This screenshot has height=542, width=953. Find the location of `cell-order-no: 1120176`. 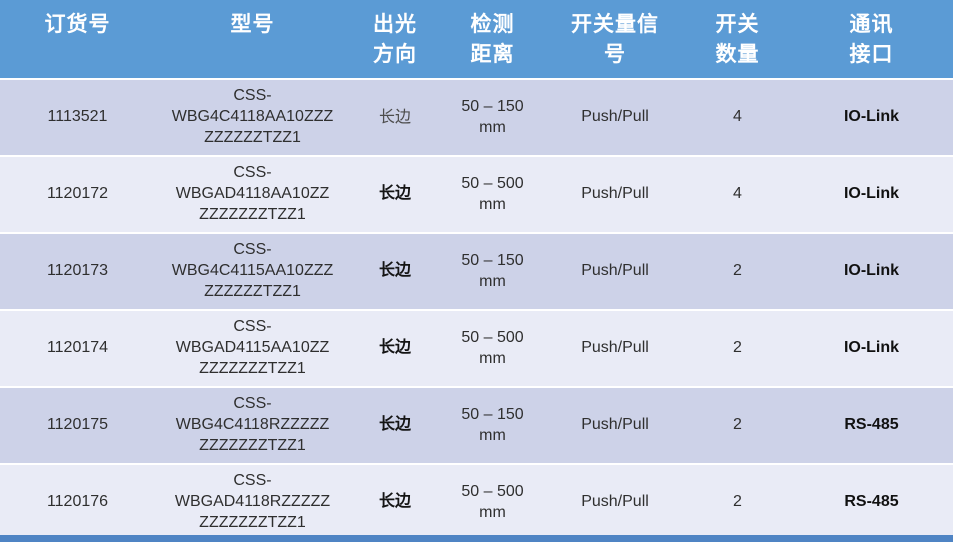

cell-order-no: 1120176 is located at coordinates (77, 501).